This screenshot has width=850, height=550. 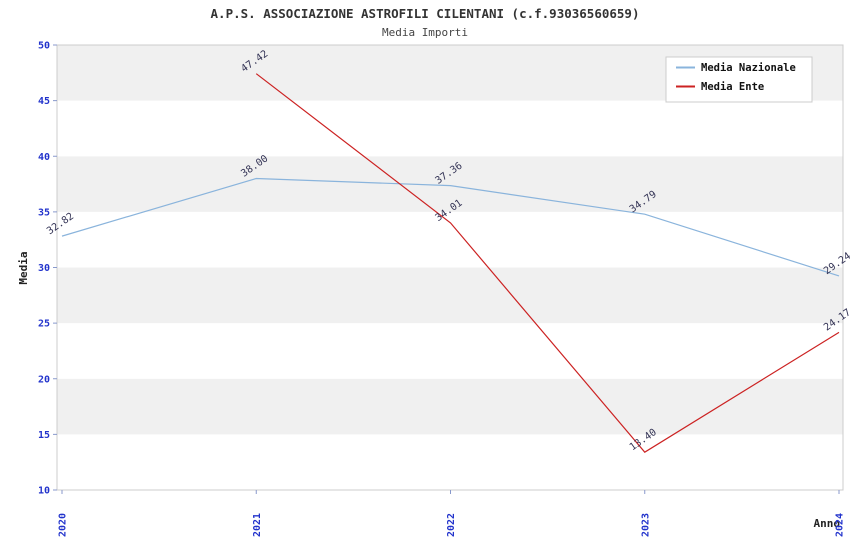 I want to click on legend-label: Media Ente, so click(x=732, y=87).